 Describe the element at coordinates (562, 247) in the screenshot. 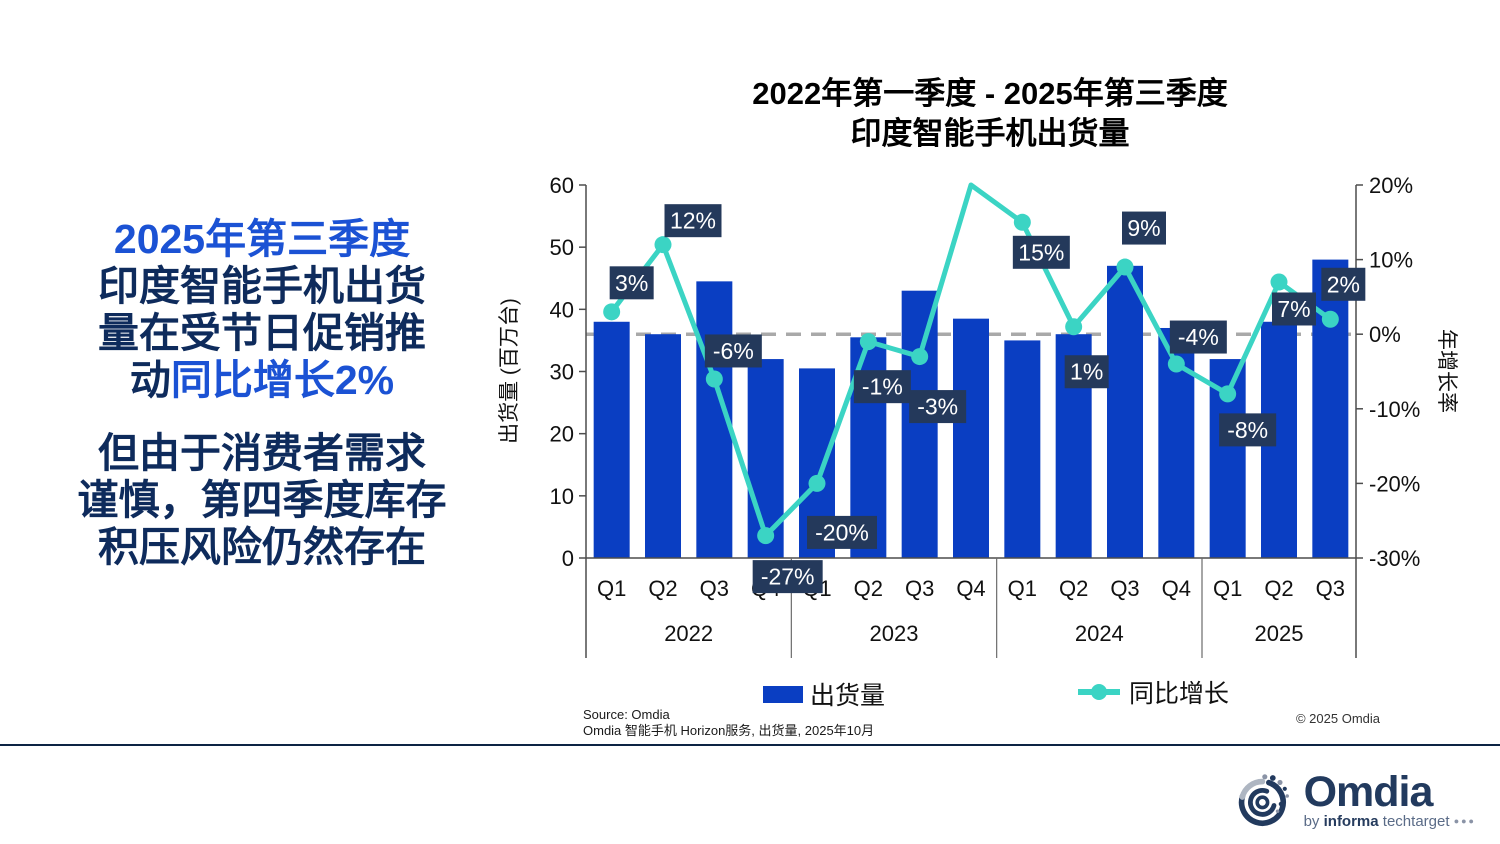

I see `left-axis-tick-label: 50` at that location.